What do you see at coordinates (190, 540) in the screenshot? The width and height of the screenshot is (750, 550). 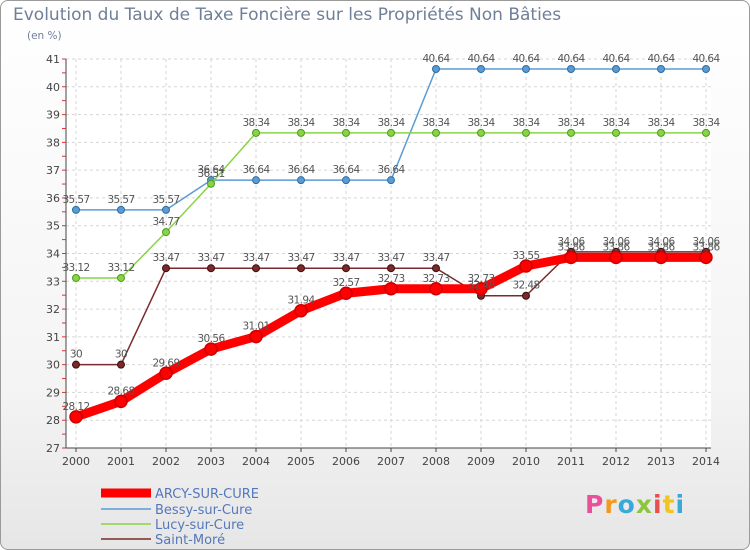 I see `legend-label: Saint-Moré` at bounding box center [190, 540].